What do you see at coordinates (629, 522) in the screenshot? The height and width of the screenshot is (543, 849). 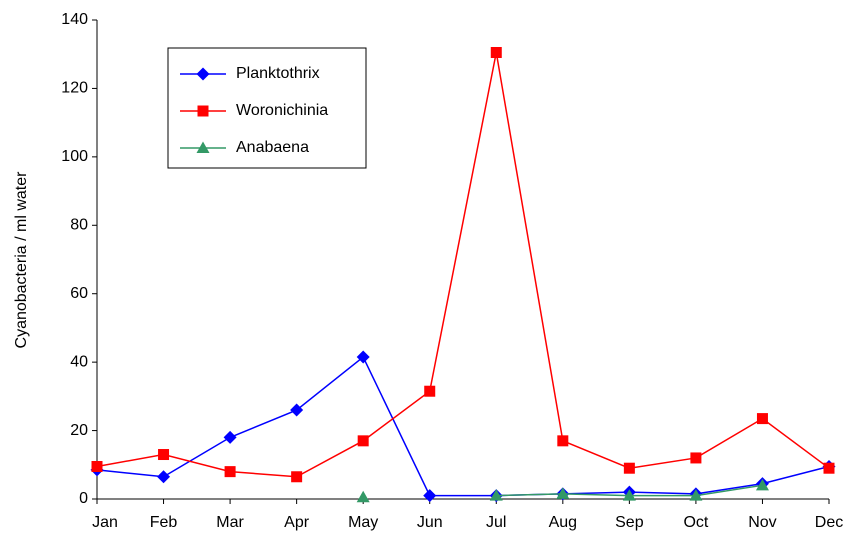 I see `x-tick-label: Sep` at bounding box center [629, 522].